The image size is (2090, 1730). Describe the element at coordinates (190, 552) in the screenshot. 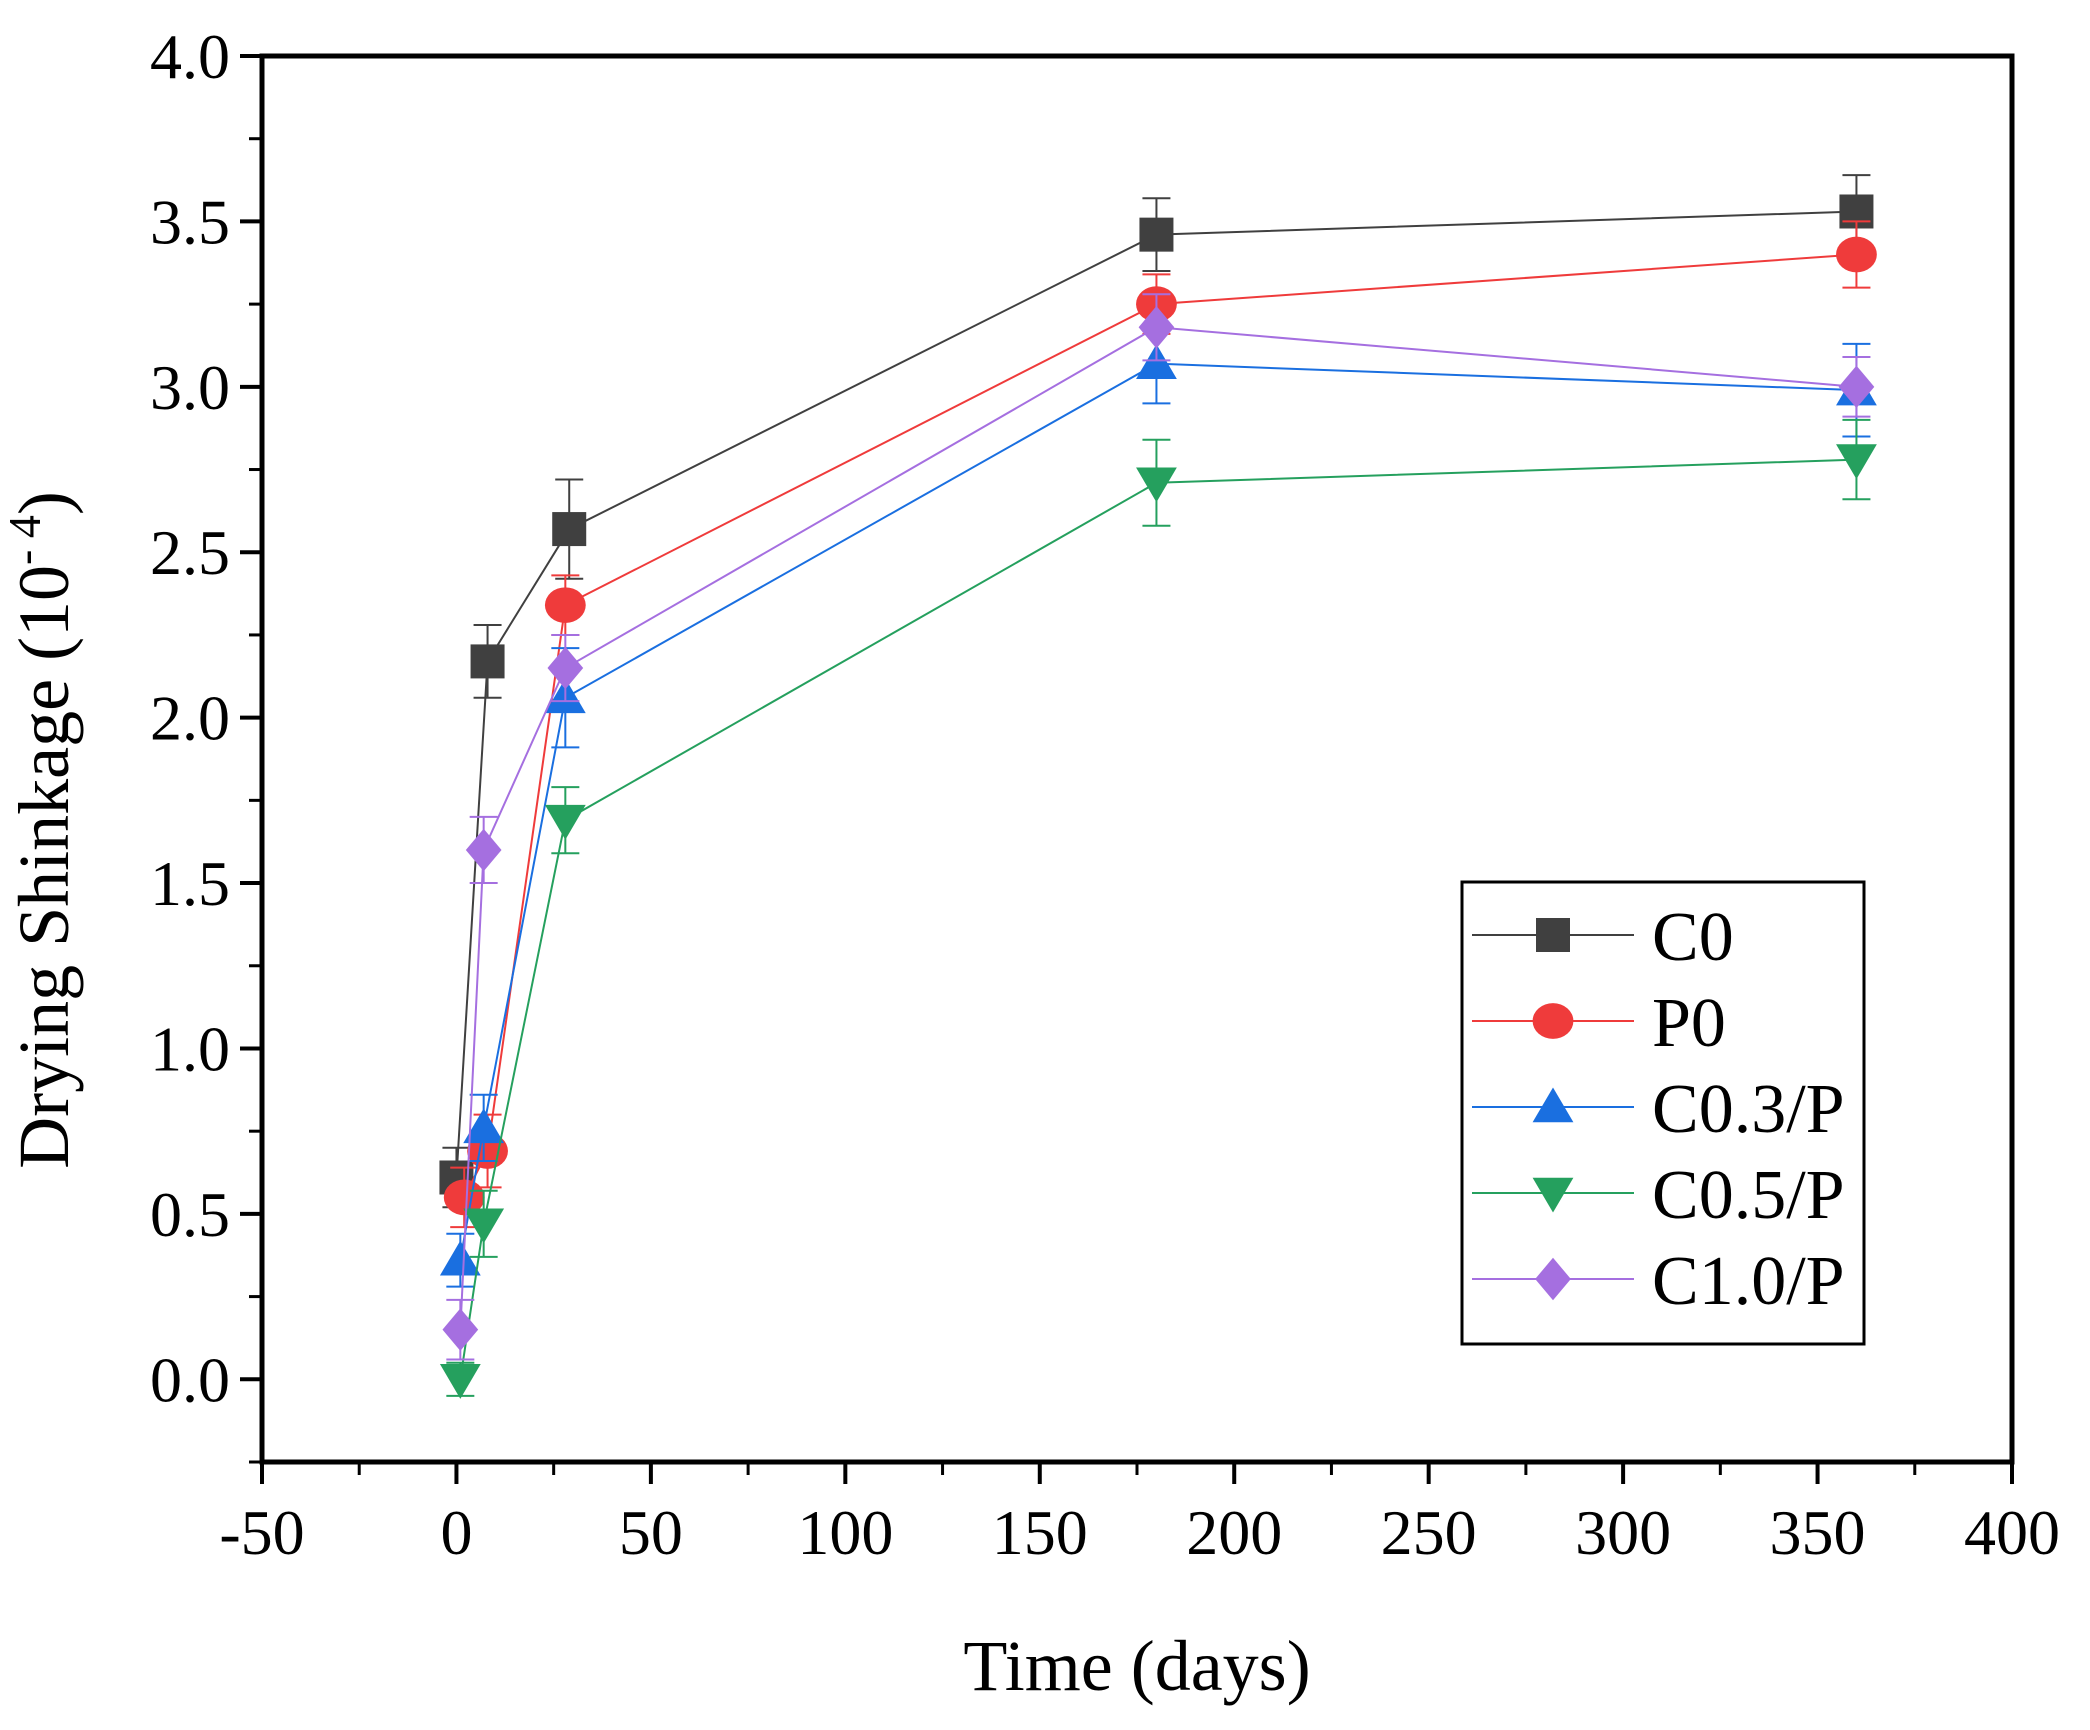

I see `y-tick-label: 2.5` at that location.